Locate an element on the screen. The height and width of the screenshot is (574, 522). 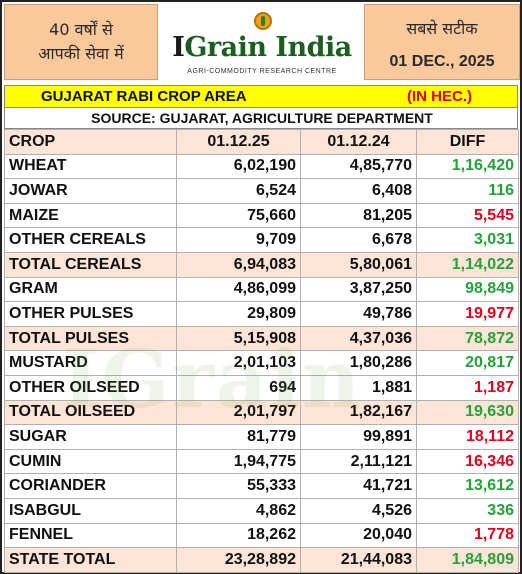
table-row: GRAM 4,86,099 3,87,250 98,849 is located at coordinates (261, 289).